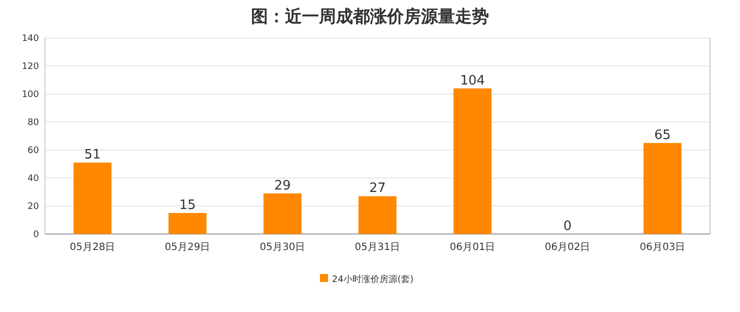 This screenshot has width=740, height=312. What do you see at coordinates (34, 151) in the screenshot?
I see `y-tick-label: 60` at bounding box center [34, 151].